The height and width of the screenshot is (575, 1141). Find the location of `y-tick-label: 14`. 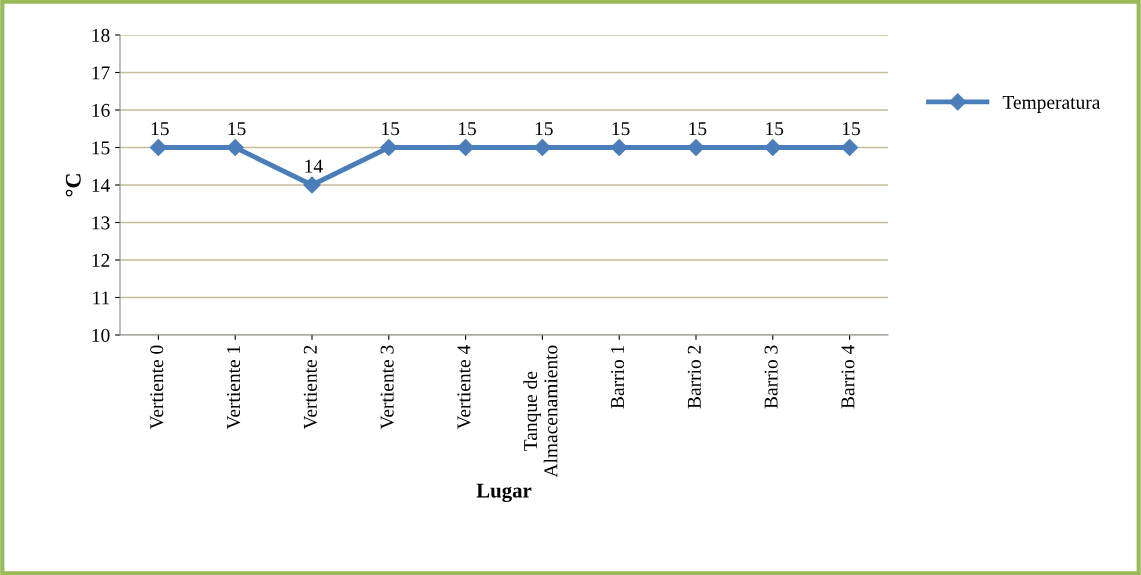

y-tick-label: 14 is located at coordinates (101, 185).